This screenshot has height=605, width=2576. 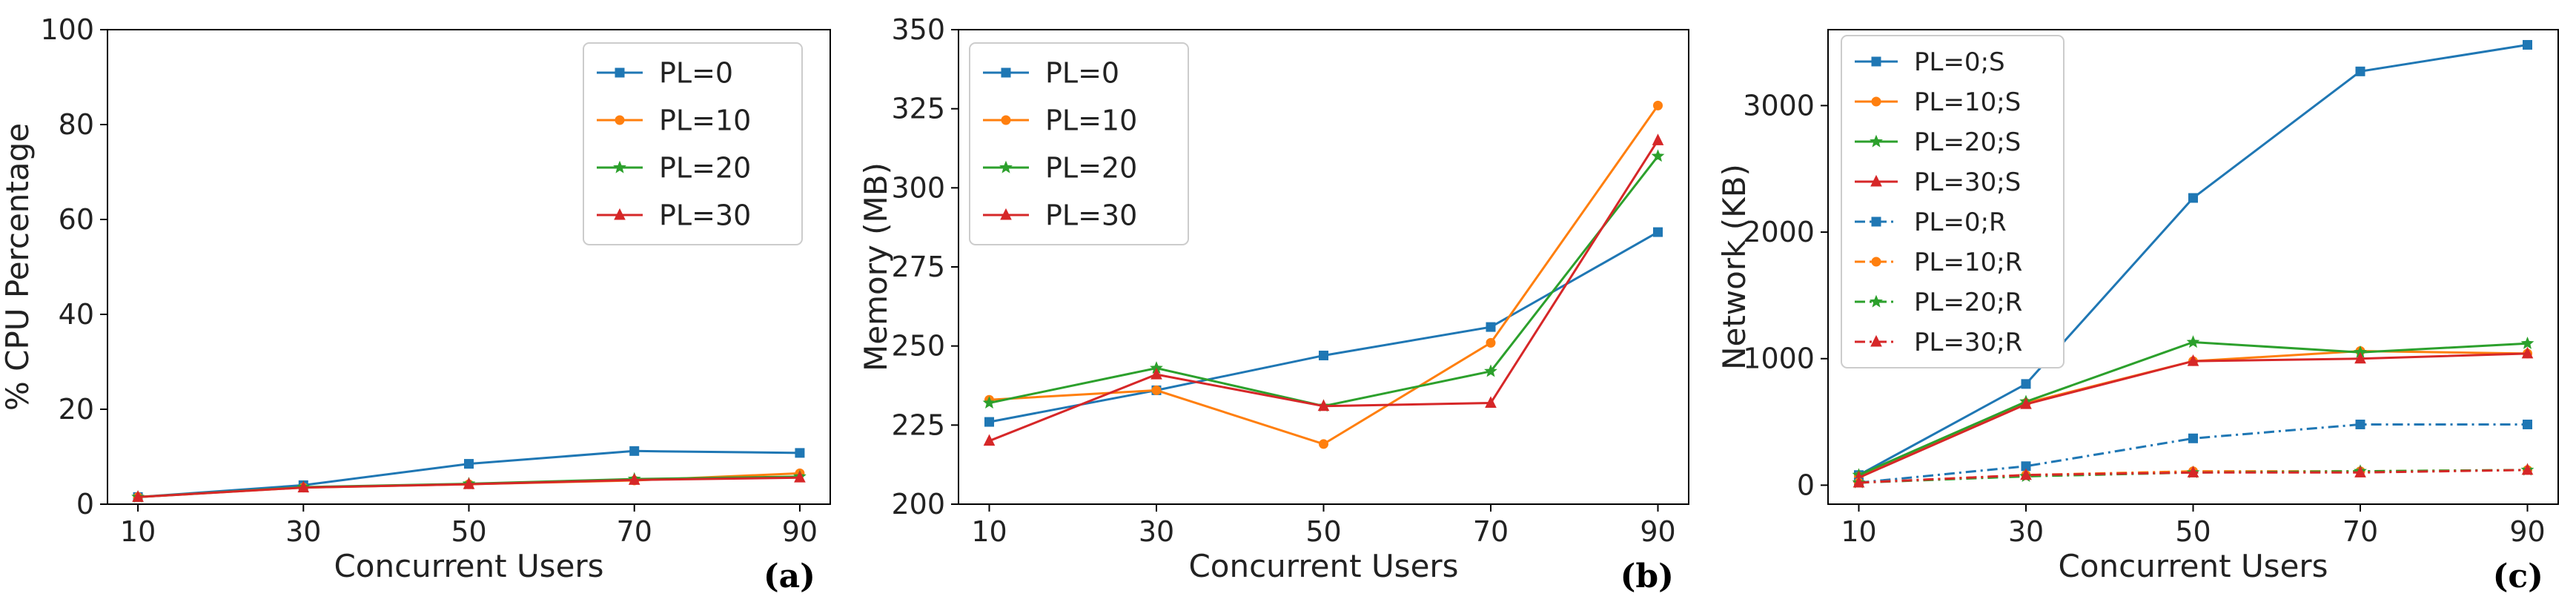 What do you see at coordinates (1968, 262) in the screenshot?
I see `legend-label-pl-10-r: PL=10;R` at bounding box center [1968, 262].